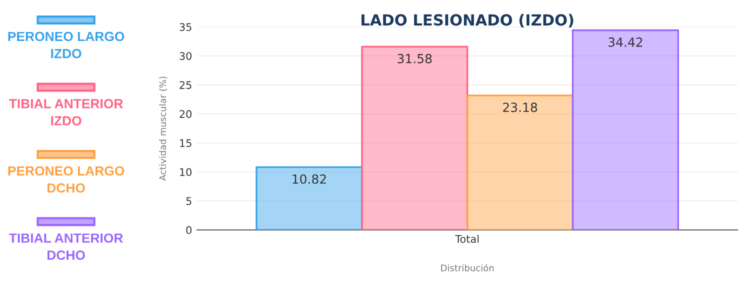 This screenshot has width=755, height=286. Describe the element at coordinates (186, 85) in the screenshot. I see `y-tick-label: 25` at that location.